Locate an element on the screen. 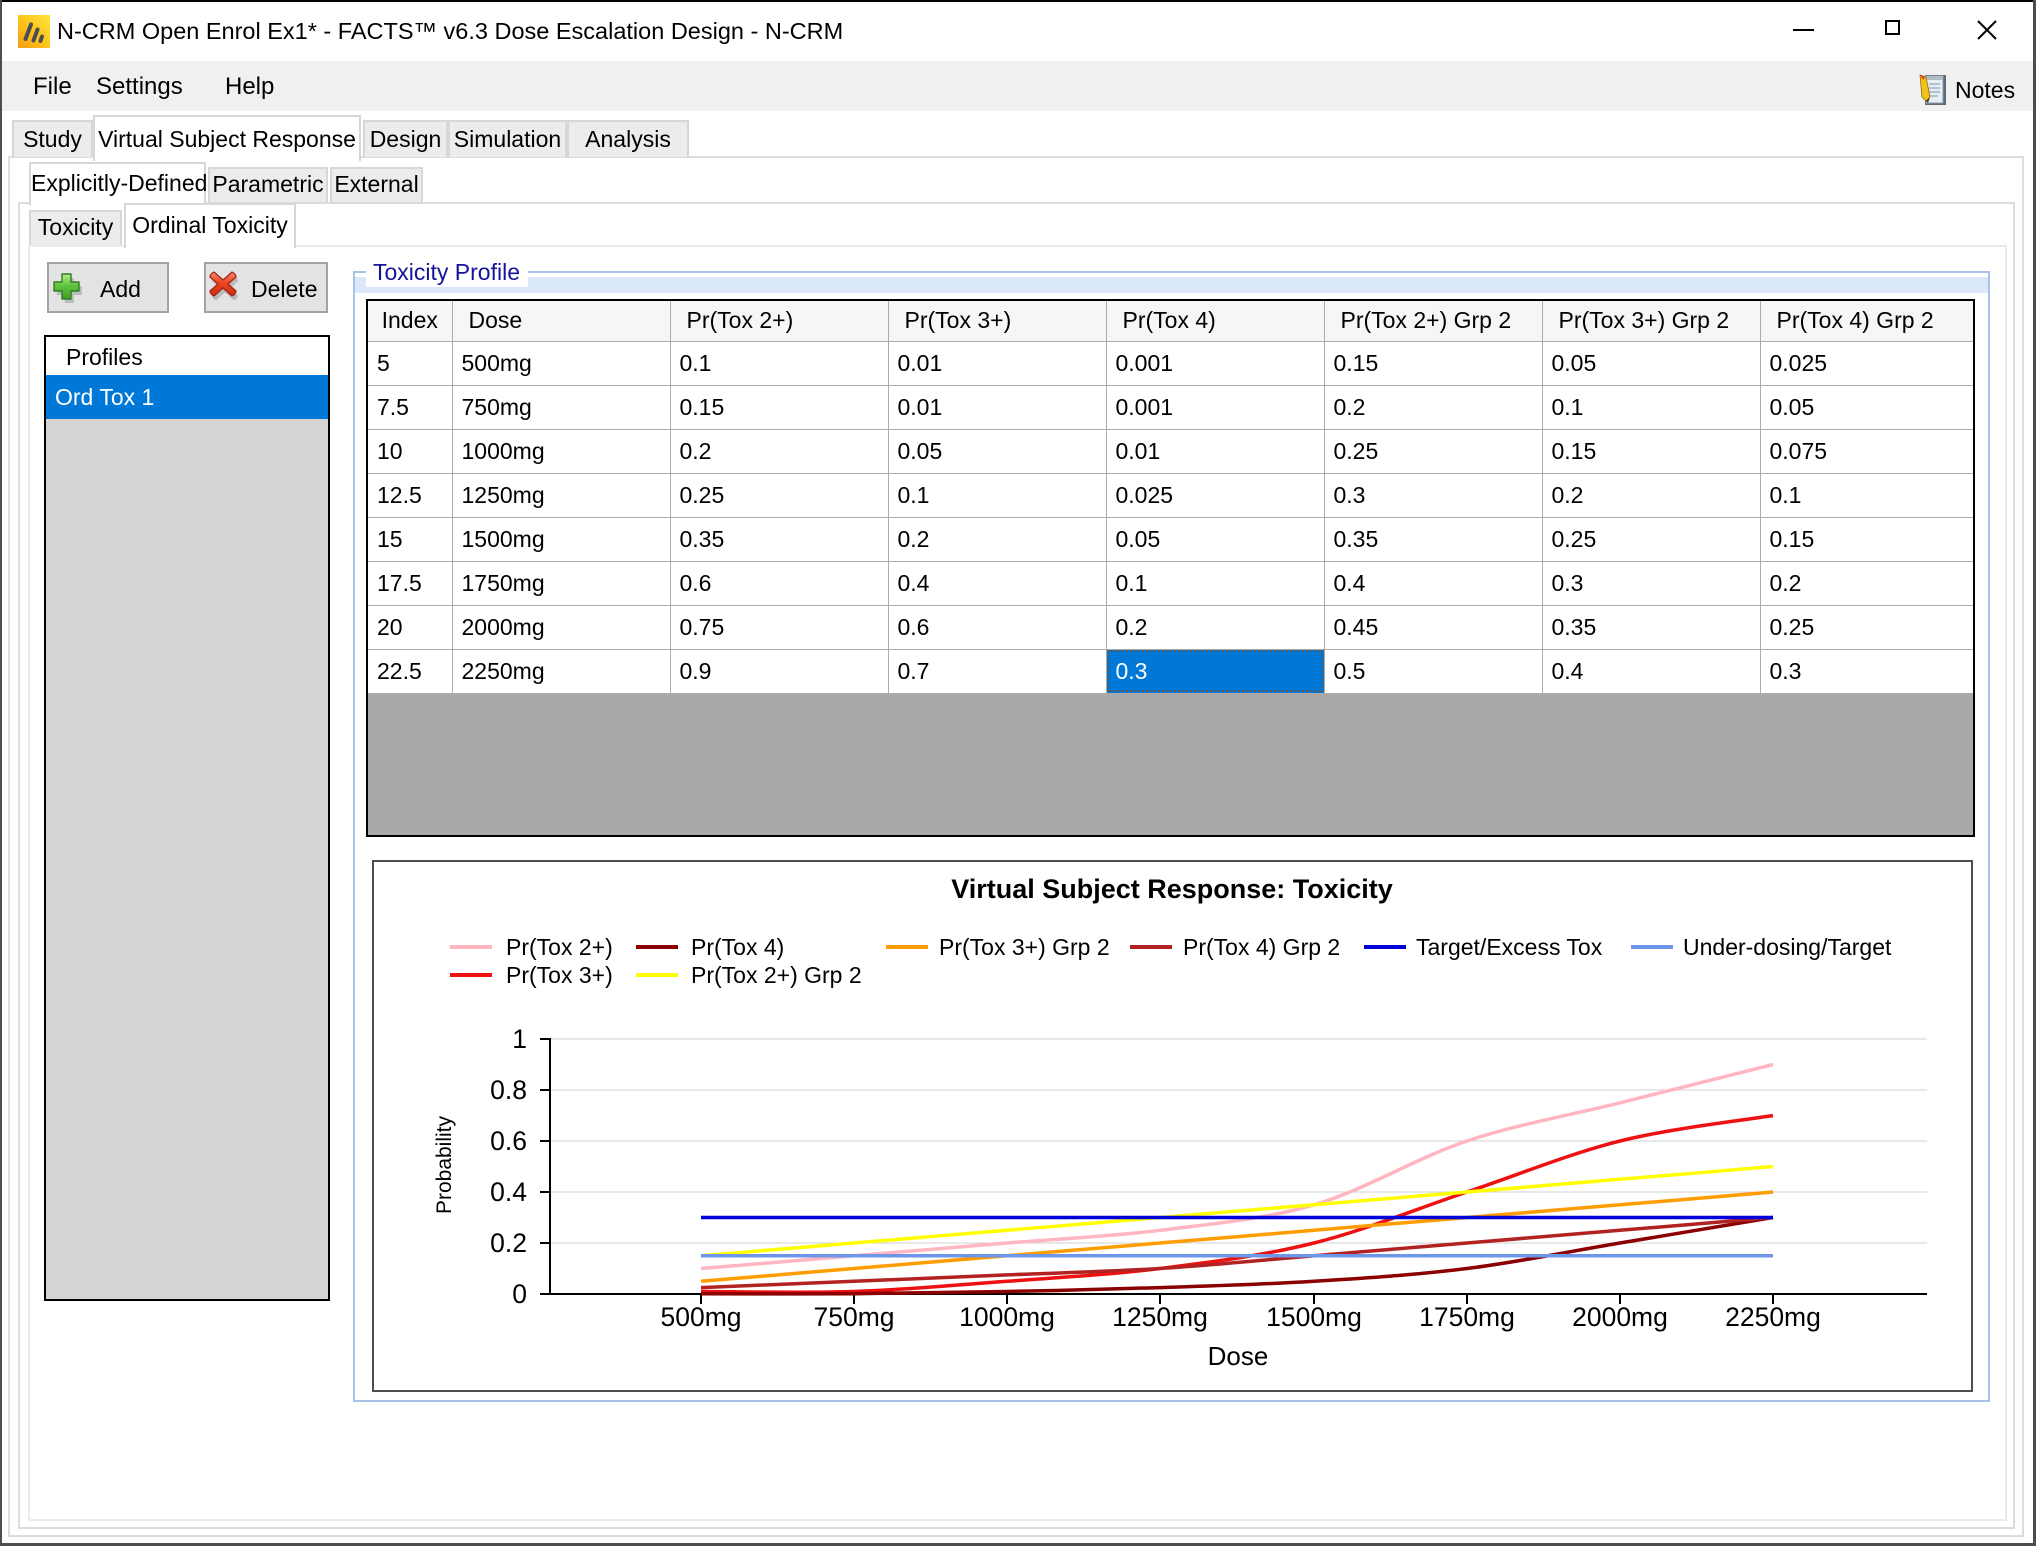 The image size is (2036, 1546). svg-text: Pr(Tox 3+) is located at coordinates (559, 975).